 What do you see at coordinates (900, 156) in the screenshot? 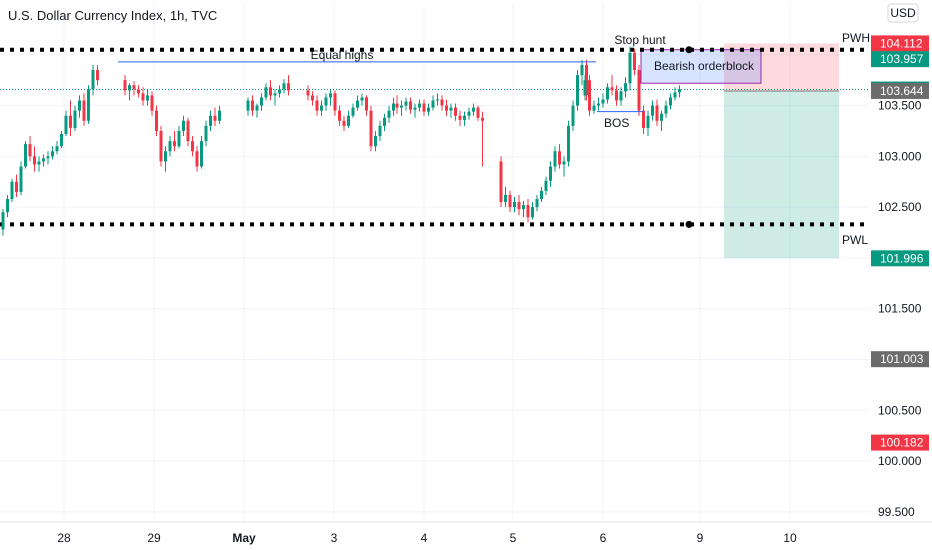
I see `y-tick-label: 103.000` at bounding box center [900, 156].